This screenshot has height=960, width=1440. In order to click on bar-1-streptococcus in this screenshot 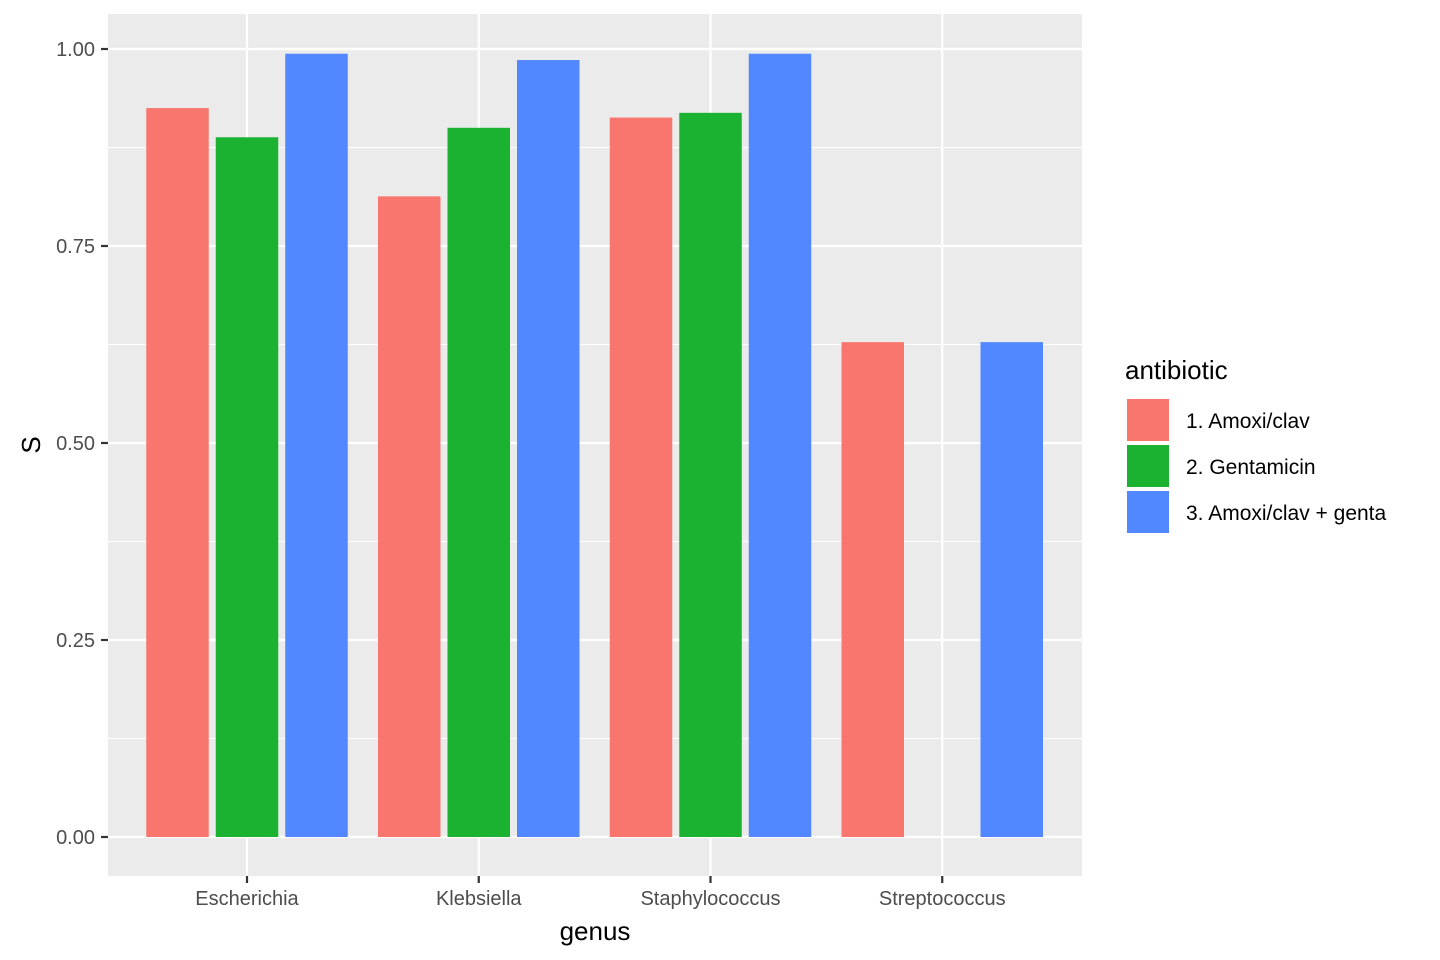, I will do `click(872, 589)`.